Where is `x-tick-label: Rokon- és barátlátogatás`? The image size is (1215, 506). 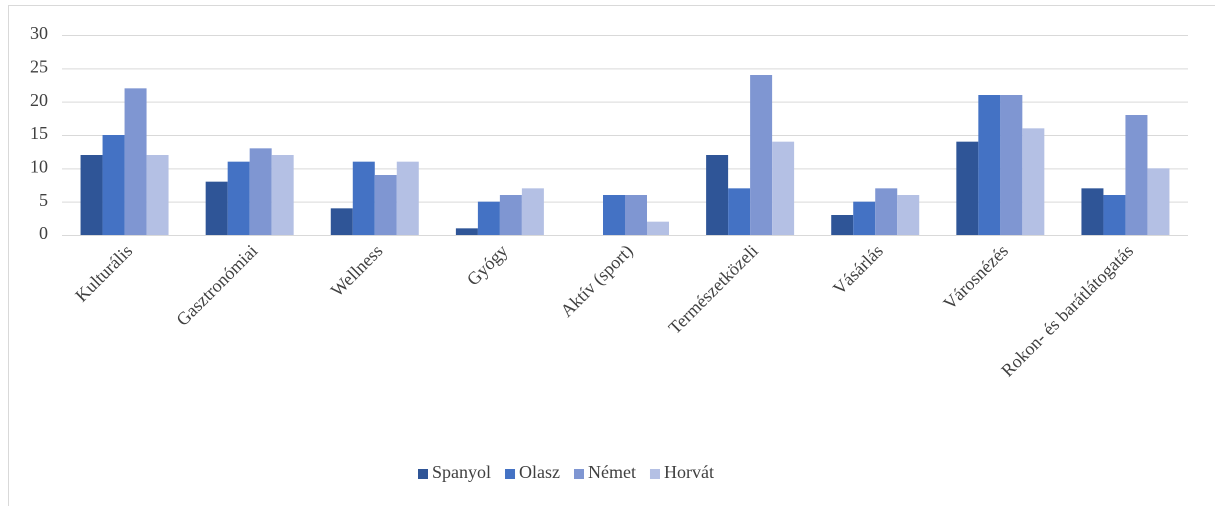
x-tick-label: Rokon- és barátlátogatás is located at coordinates (1067, 311).